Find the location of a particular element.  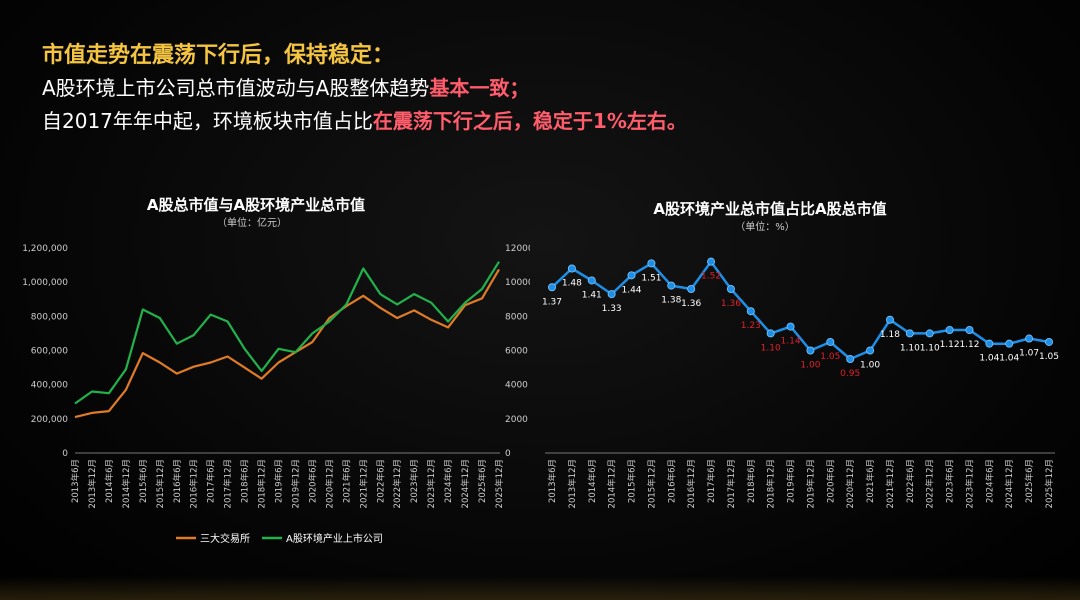

data-label: 1.00 is located at coordinates (810, 366).